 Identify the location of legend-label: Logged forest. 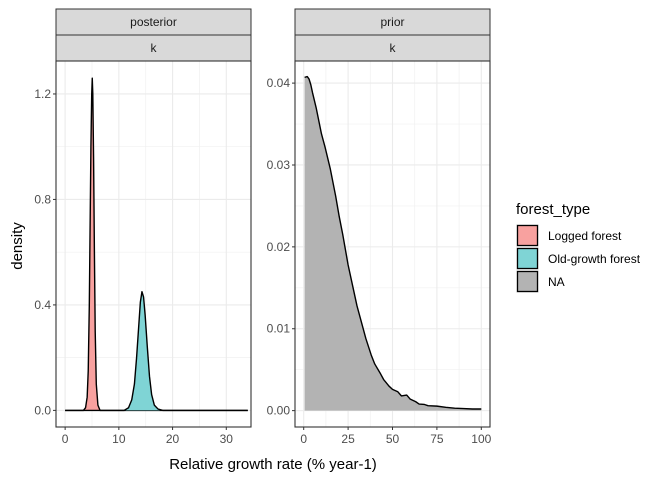
(585, 236).